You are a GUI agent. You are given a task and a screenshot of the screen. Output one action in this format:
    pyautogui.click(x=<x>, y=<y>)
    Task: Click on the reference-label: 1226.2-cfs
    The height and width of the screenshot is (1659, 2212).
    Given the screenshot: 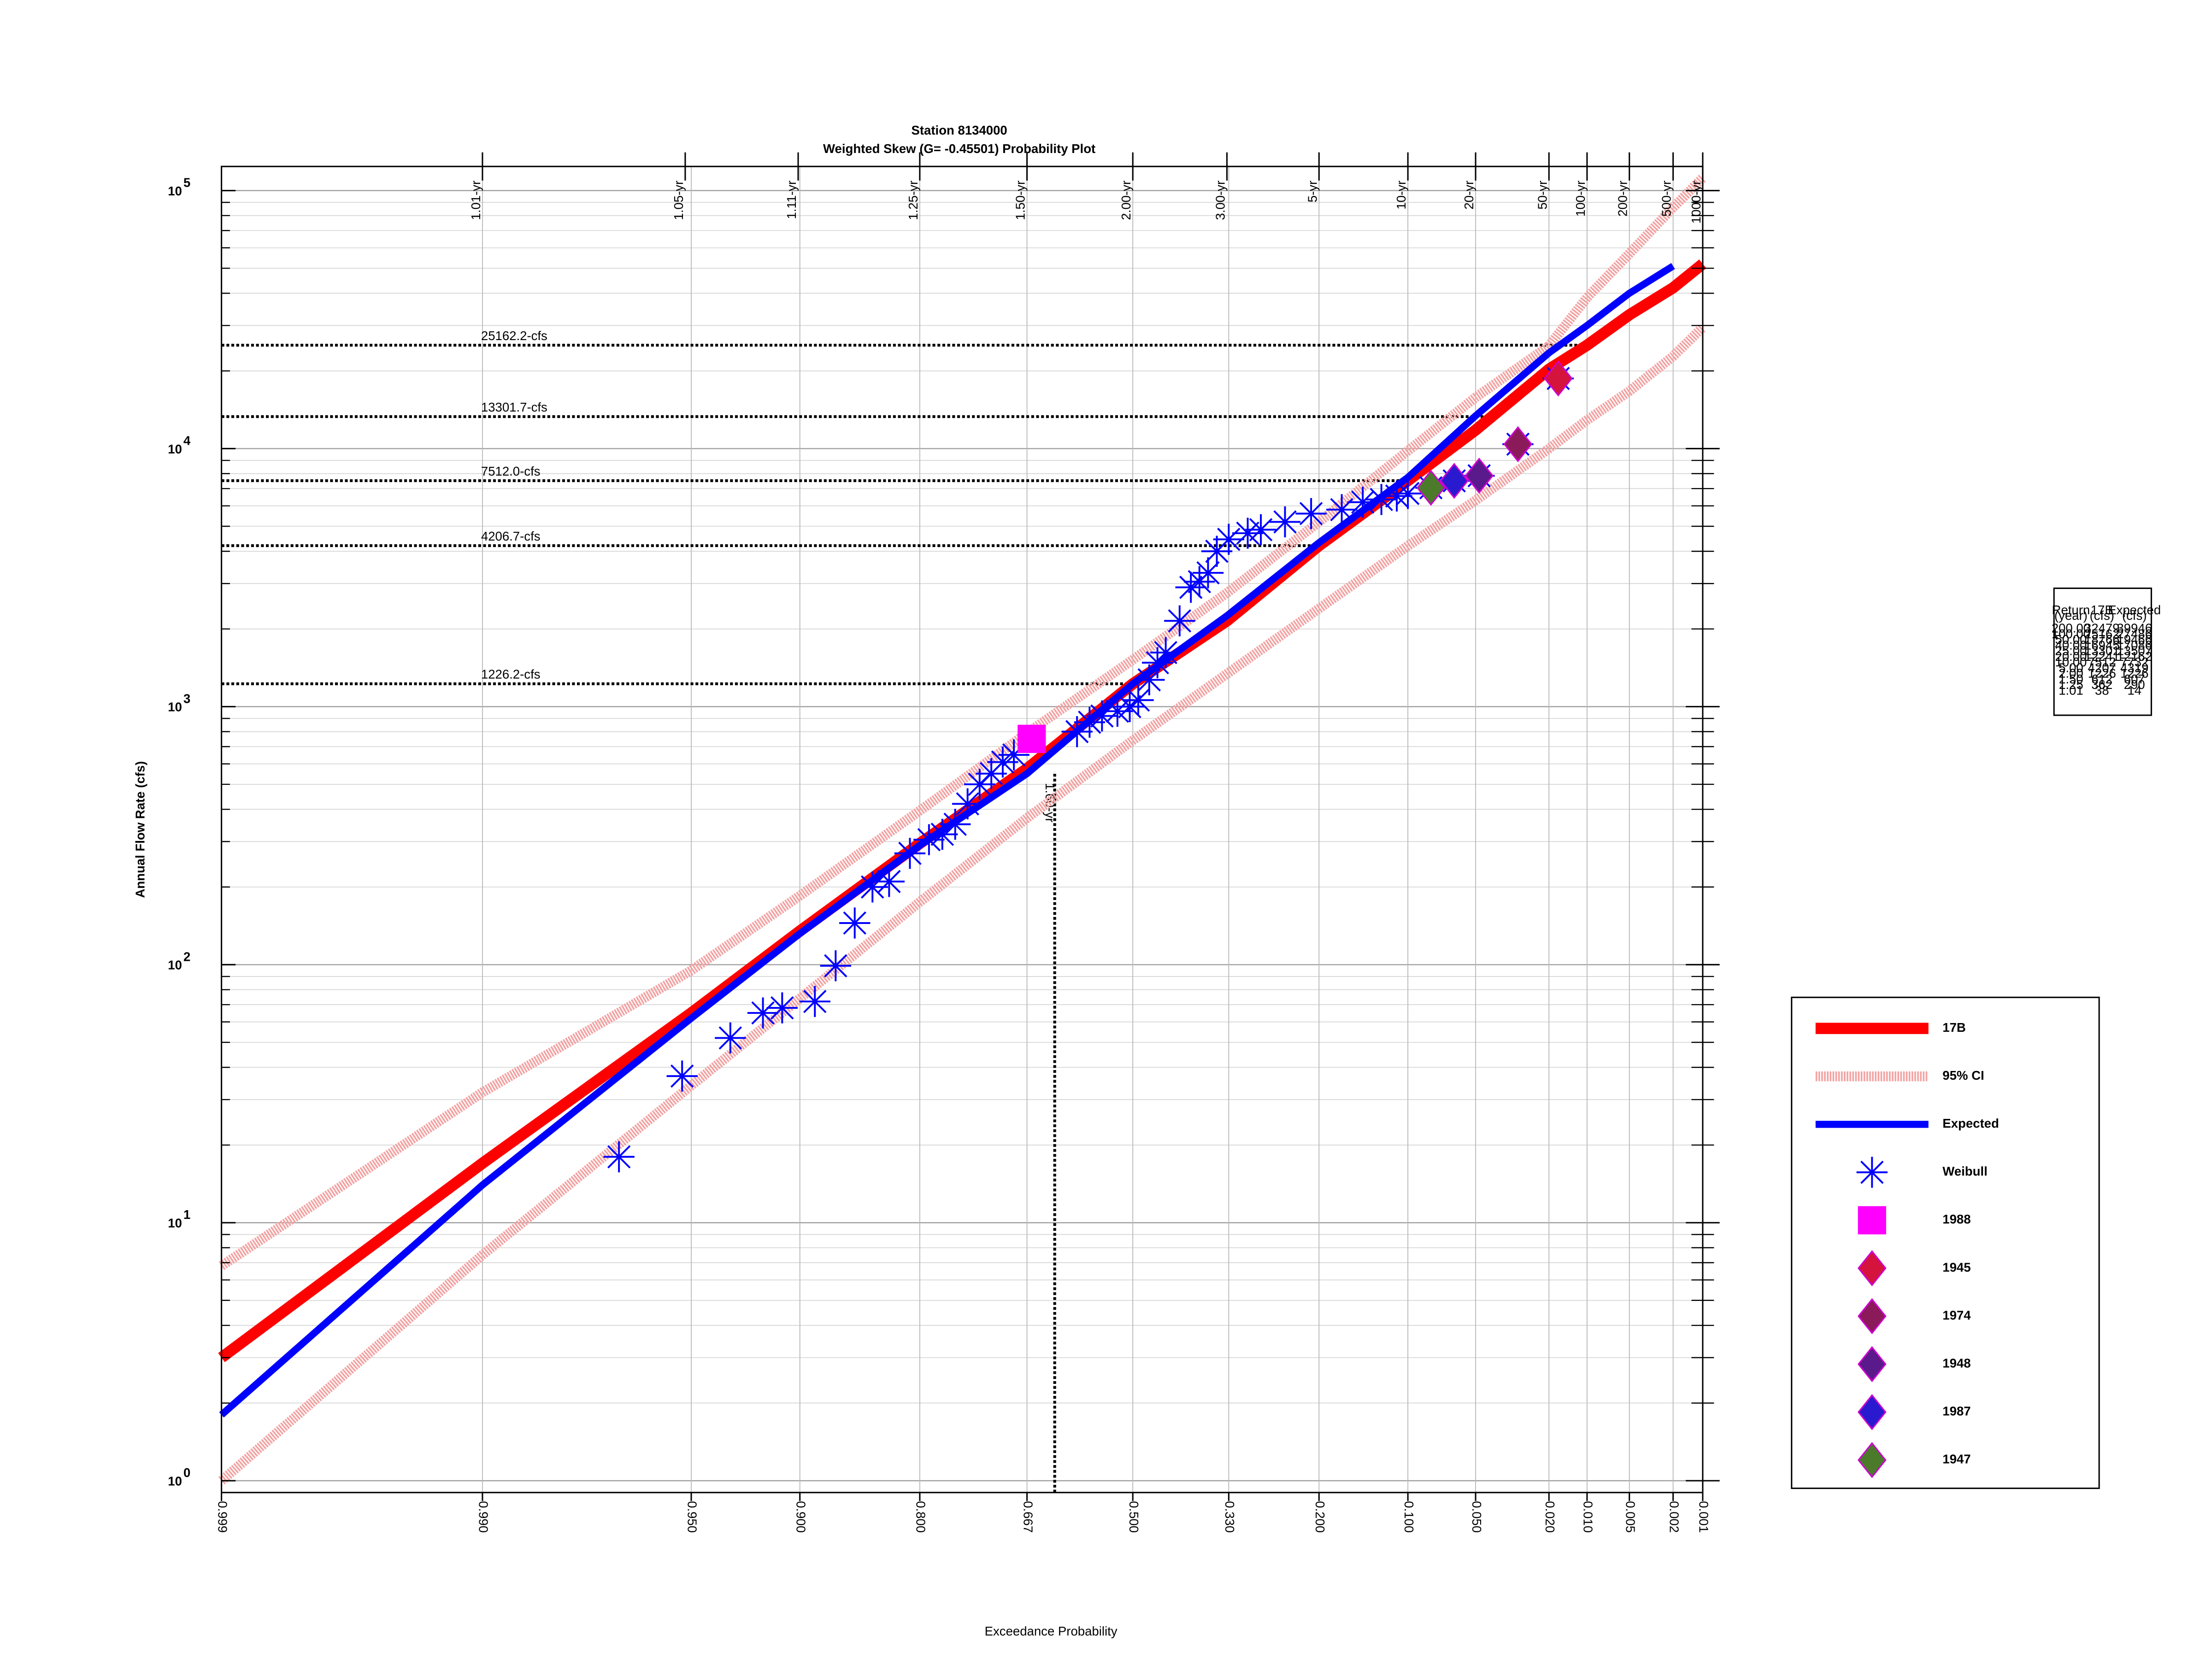 What is the action you would take?
    pyautogui.click(x=511, y=674)
    